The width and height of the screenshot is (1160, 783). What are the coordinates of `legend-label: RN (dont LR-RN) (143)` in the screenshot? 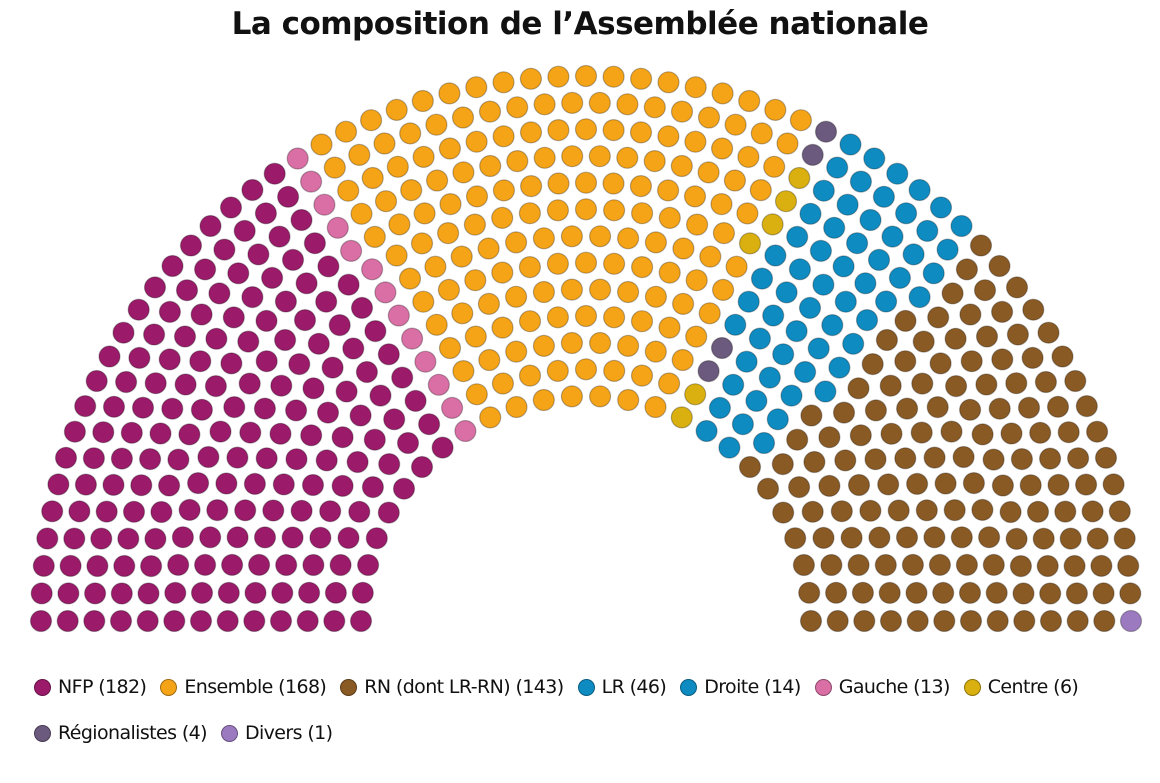 It's located at (464, 687).